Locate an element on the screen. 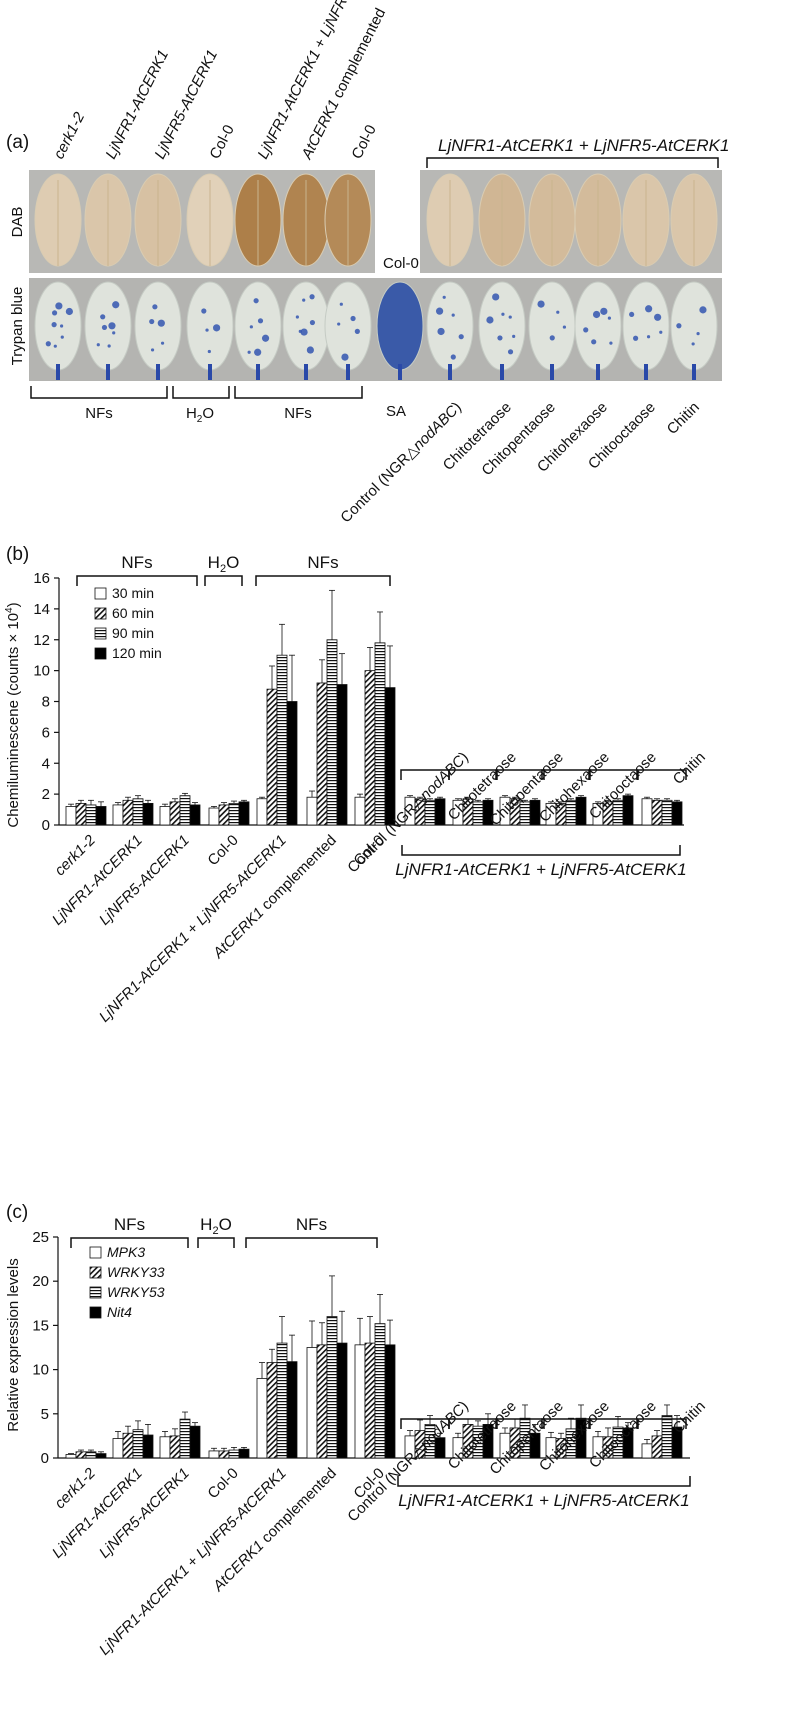  label-fragment: AtCERK1 is located at coordinates (320, 130).